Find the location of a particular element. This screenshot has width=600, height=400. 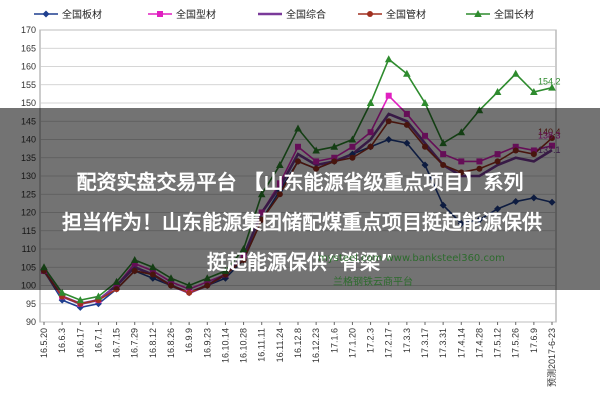

x-tick-label: 16.12.23 is located at coordinates (316, 345).